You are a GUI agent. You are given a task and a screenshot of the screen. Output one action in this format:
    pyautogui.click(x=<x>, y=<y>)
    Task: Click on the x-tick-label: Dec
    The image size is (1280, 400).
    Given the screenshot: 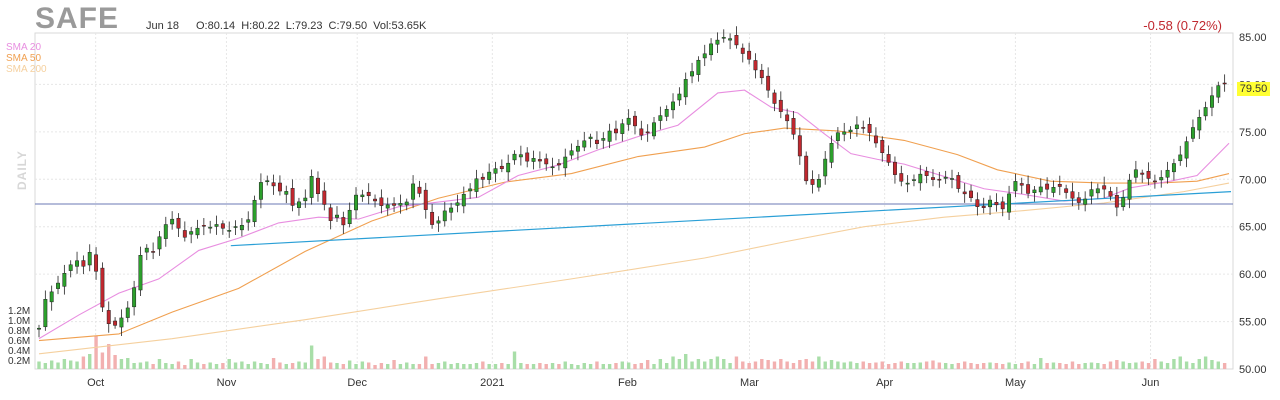 What is the action you would take?
    pyautogui.click(x=357, y=383)
    